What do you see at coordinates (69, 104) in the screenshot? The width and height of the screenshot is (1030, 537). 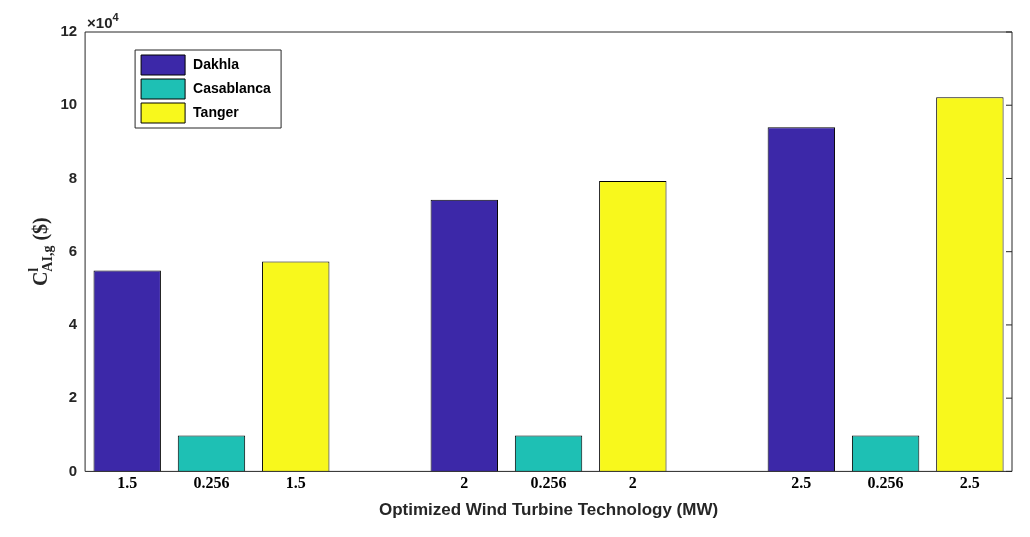 I see `y-tick-label: 10` at bounding box center [69, 104].